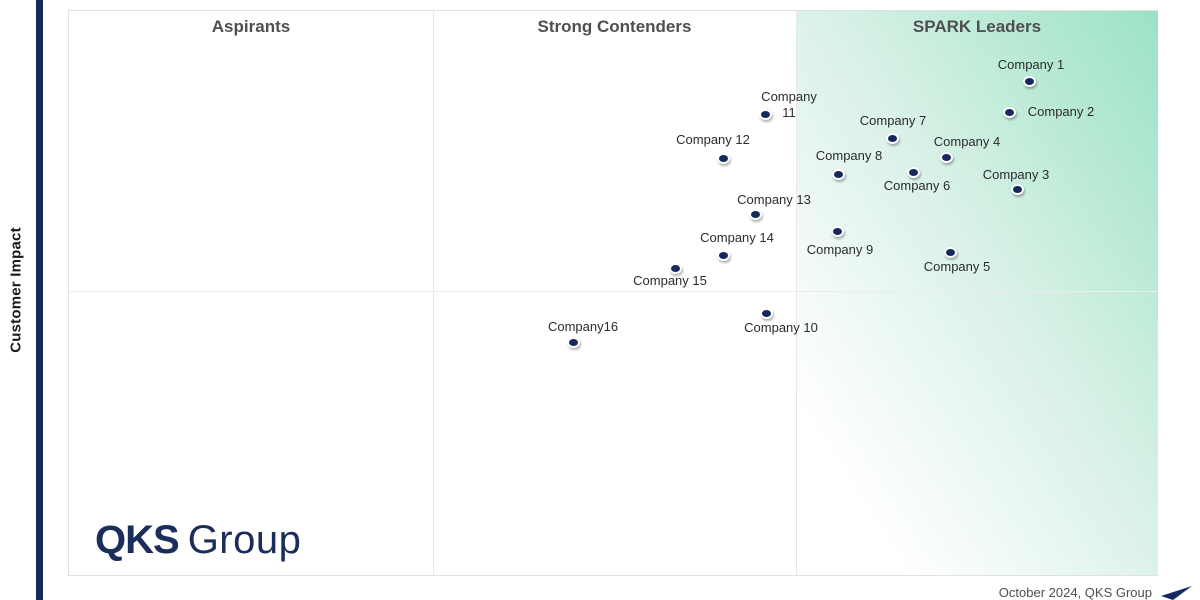 The image size is (1200, 600). Describe the element at coordinates (967, 141) in the screenshot. I see `data-point-label-company-4: Company 4` at that location.